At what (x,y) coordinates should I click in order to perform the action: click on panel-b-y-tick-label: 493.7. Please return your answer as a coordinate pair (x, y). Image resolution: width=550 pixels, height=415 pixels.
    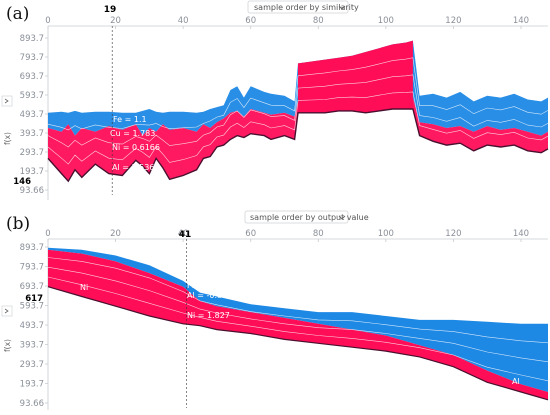
    Looking at the image, I should click on (32, 326).